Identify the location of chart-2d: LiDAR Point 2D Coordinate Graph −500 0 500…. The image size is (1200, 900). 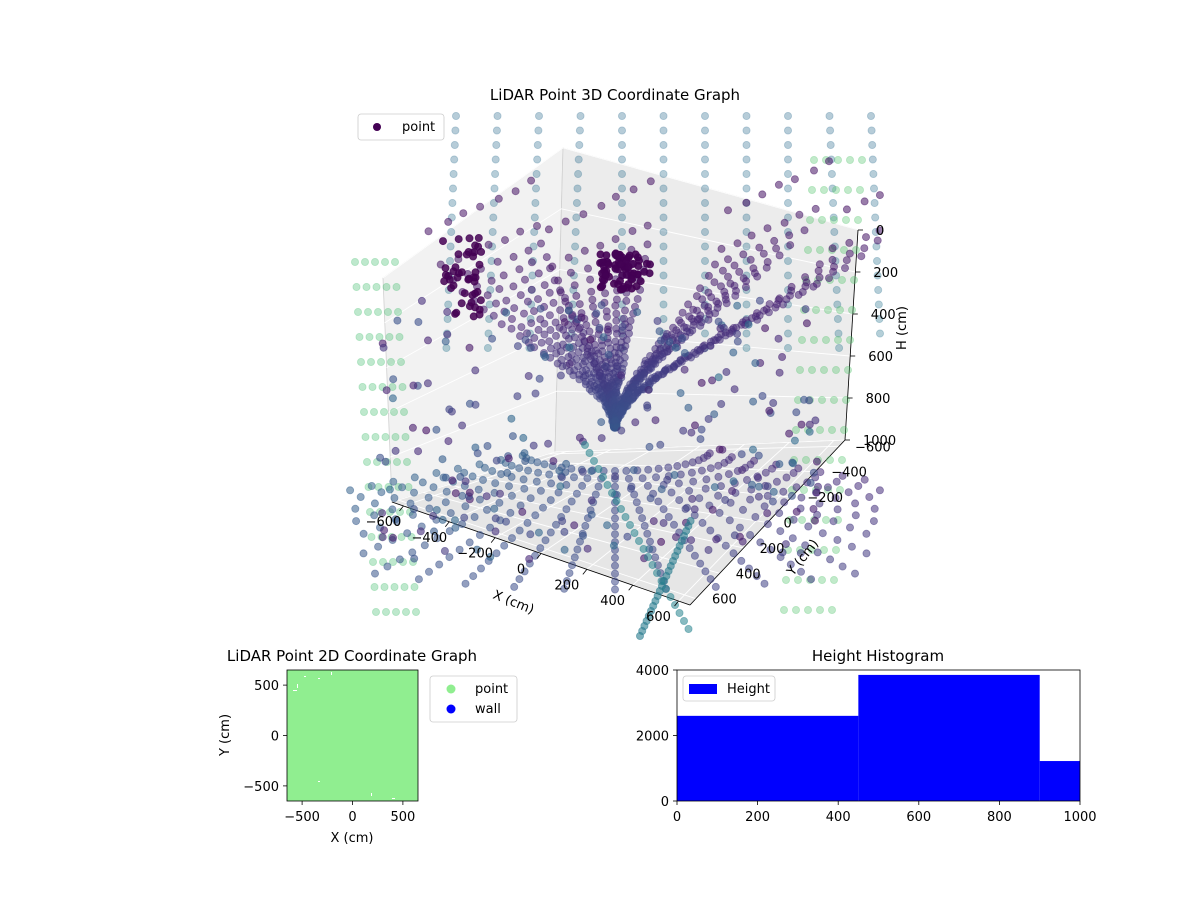
(368, 746).